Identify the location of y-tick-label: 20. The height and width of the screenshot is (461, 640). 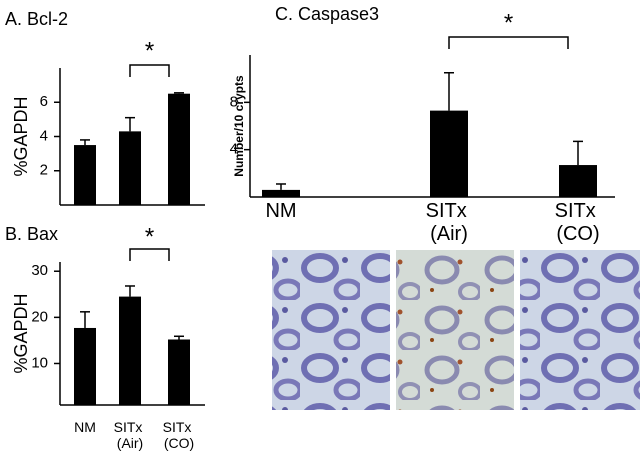
(39, 316).